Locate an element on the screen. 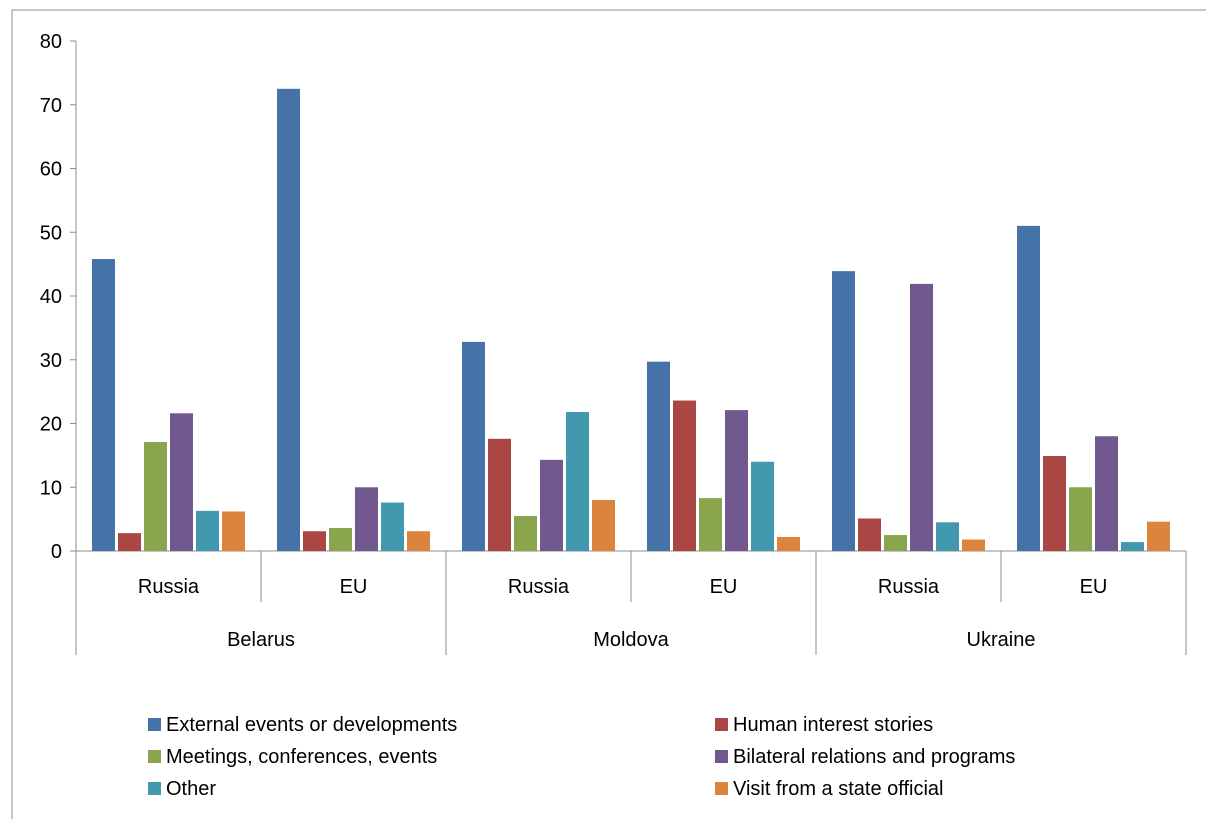  legend-label: Bilateral relations and programs is located at coordinates (874, 757).